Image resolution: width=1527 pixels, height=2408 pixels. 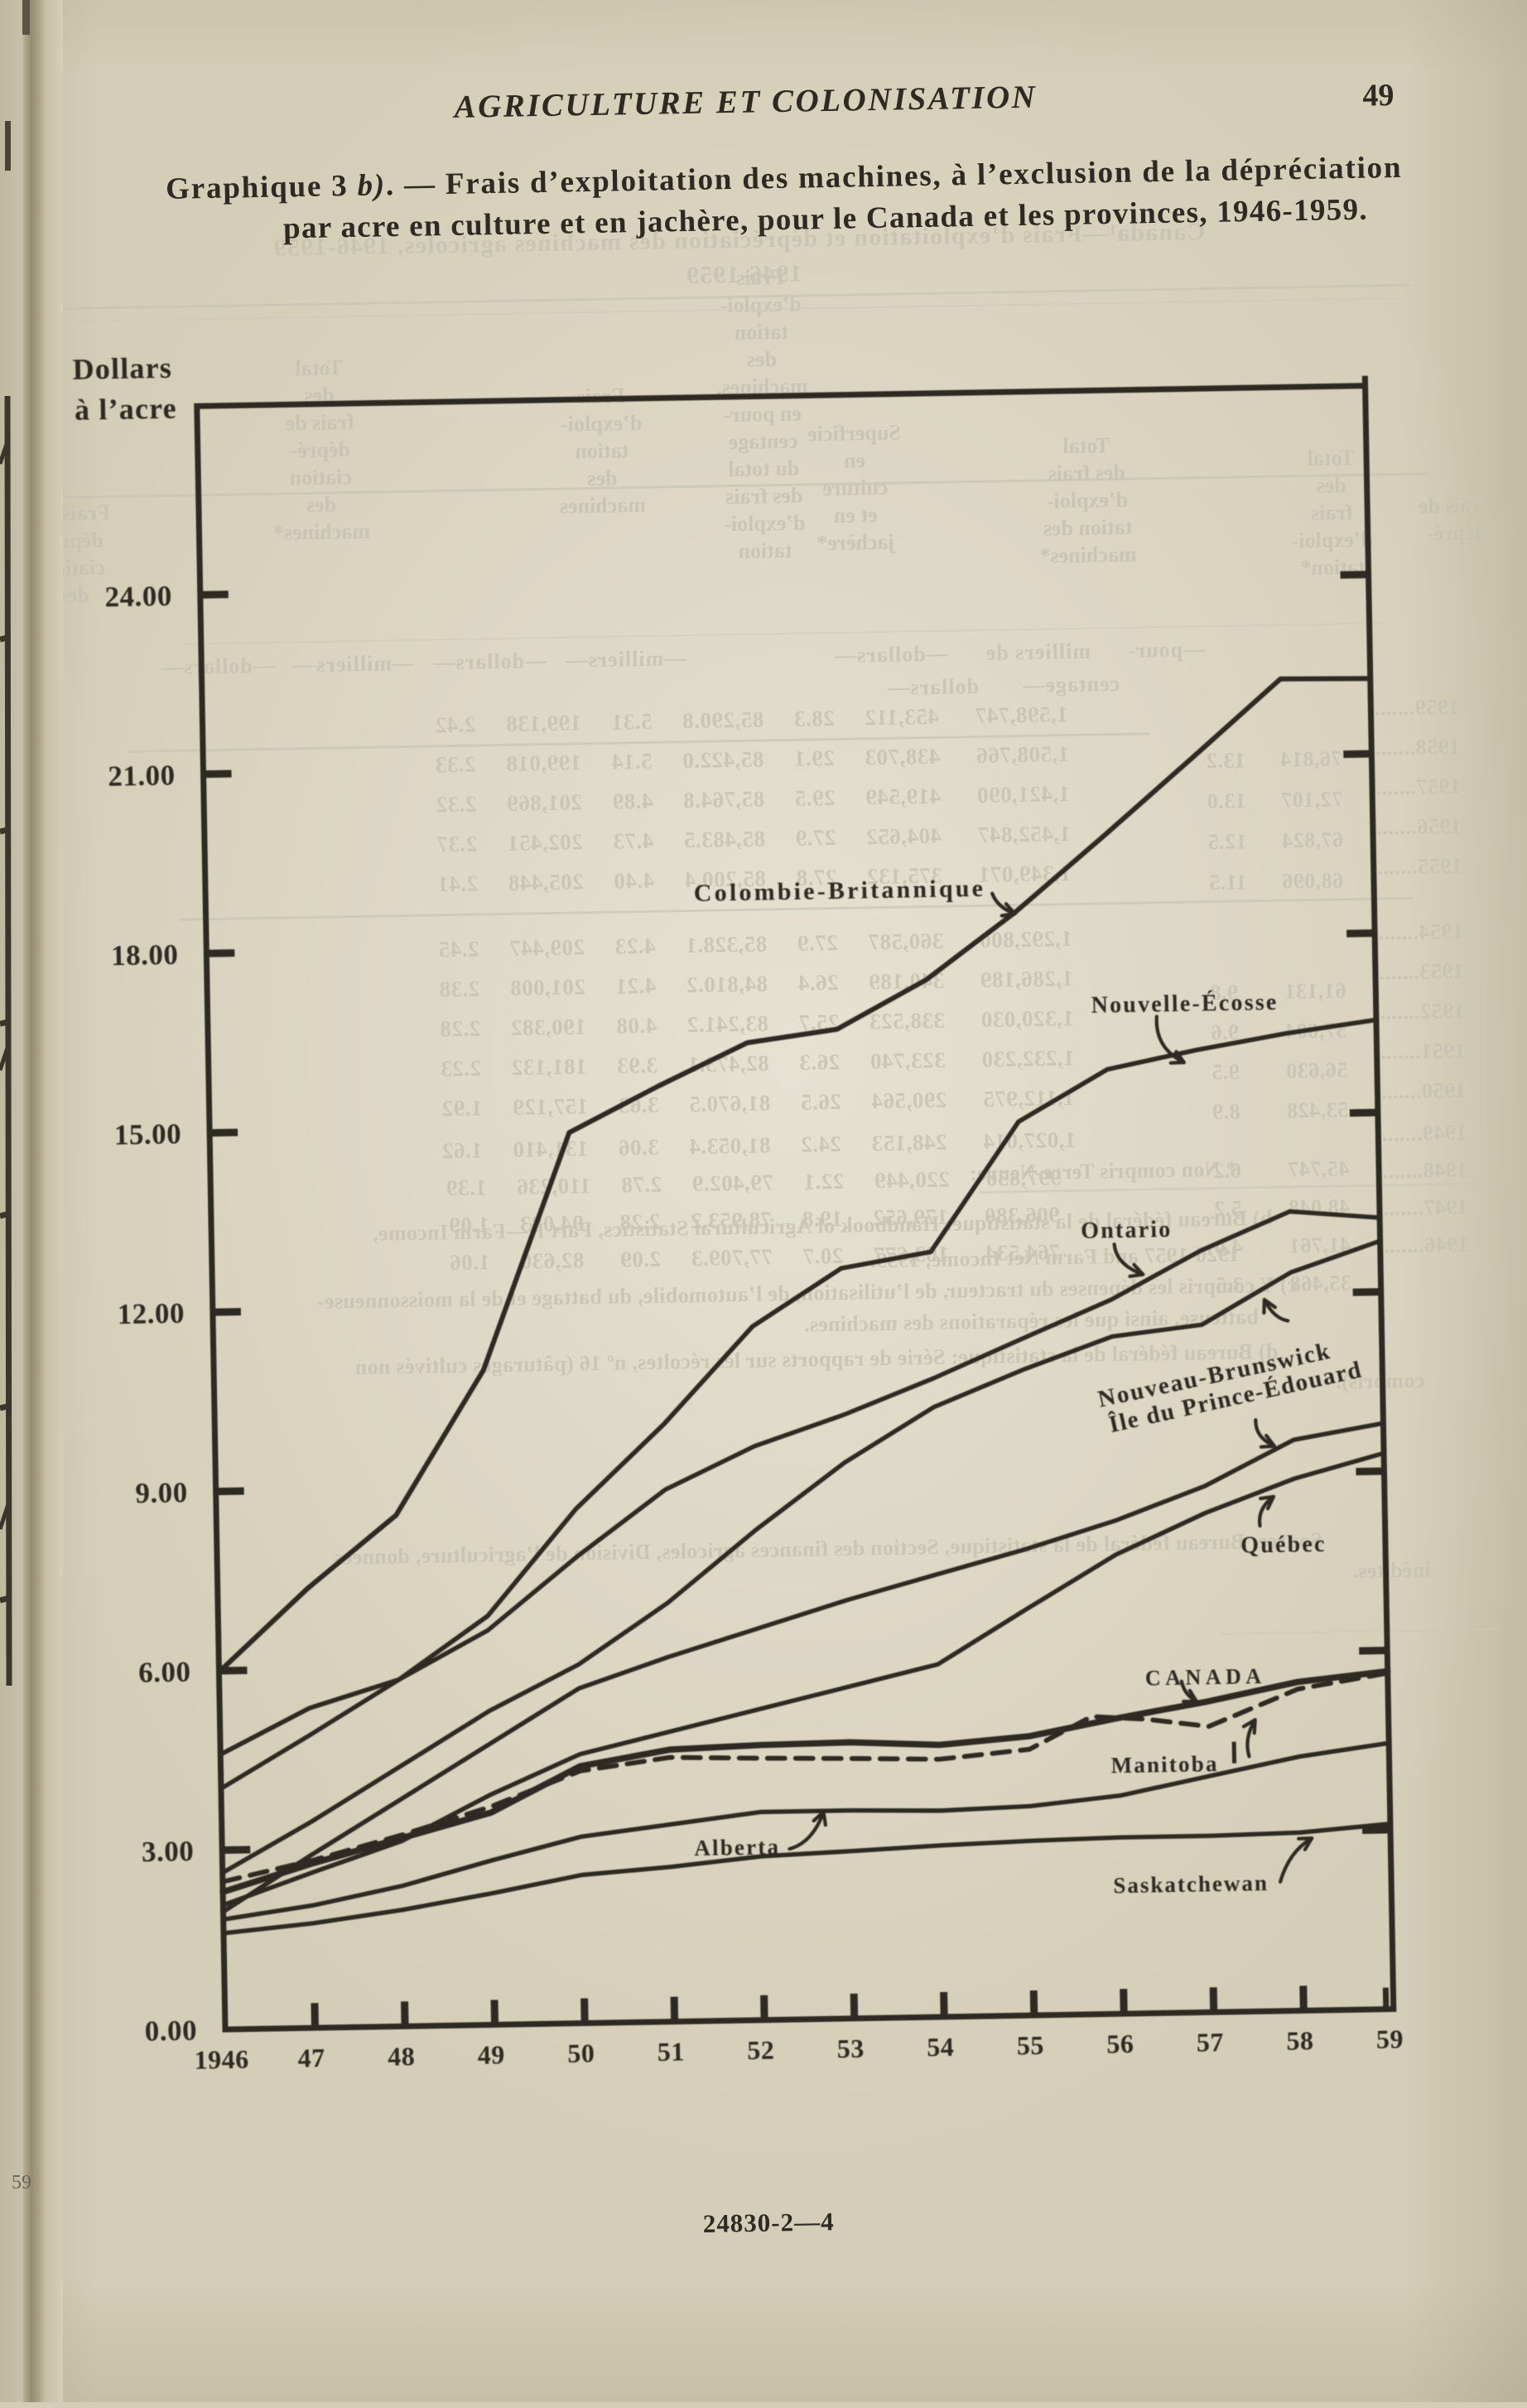 I want to click on svg-text: 52, so click(x=761, y=2049).